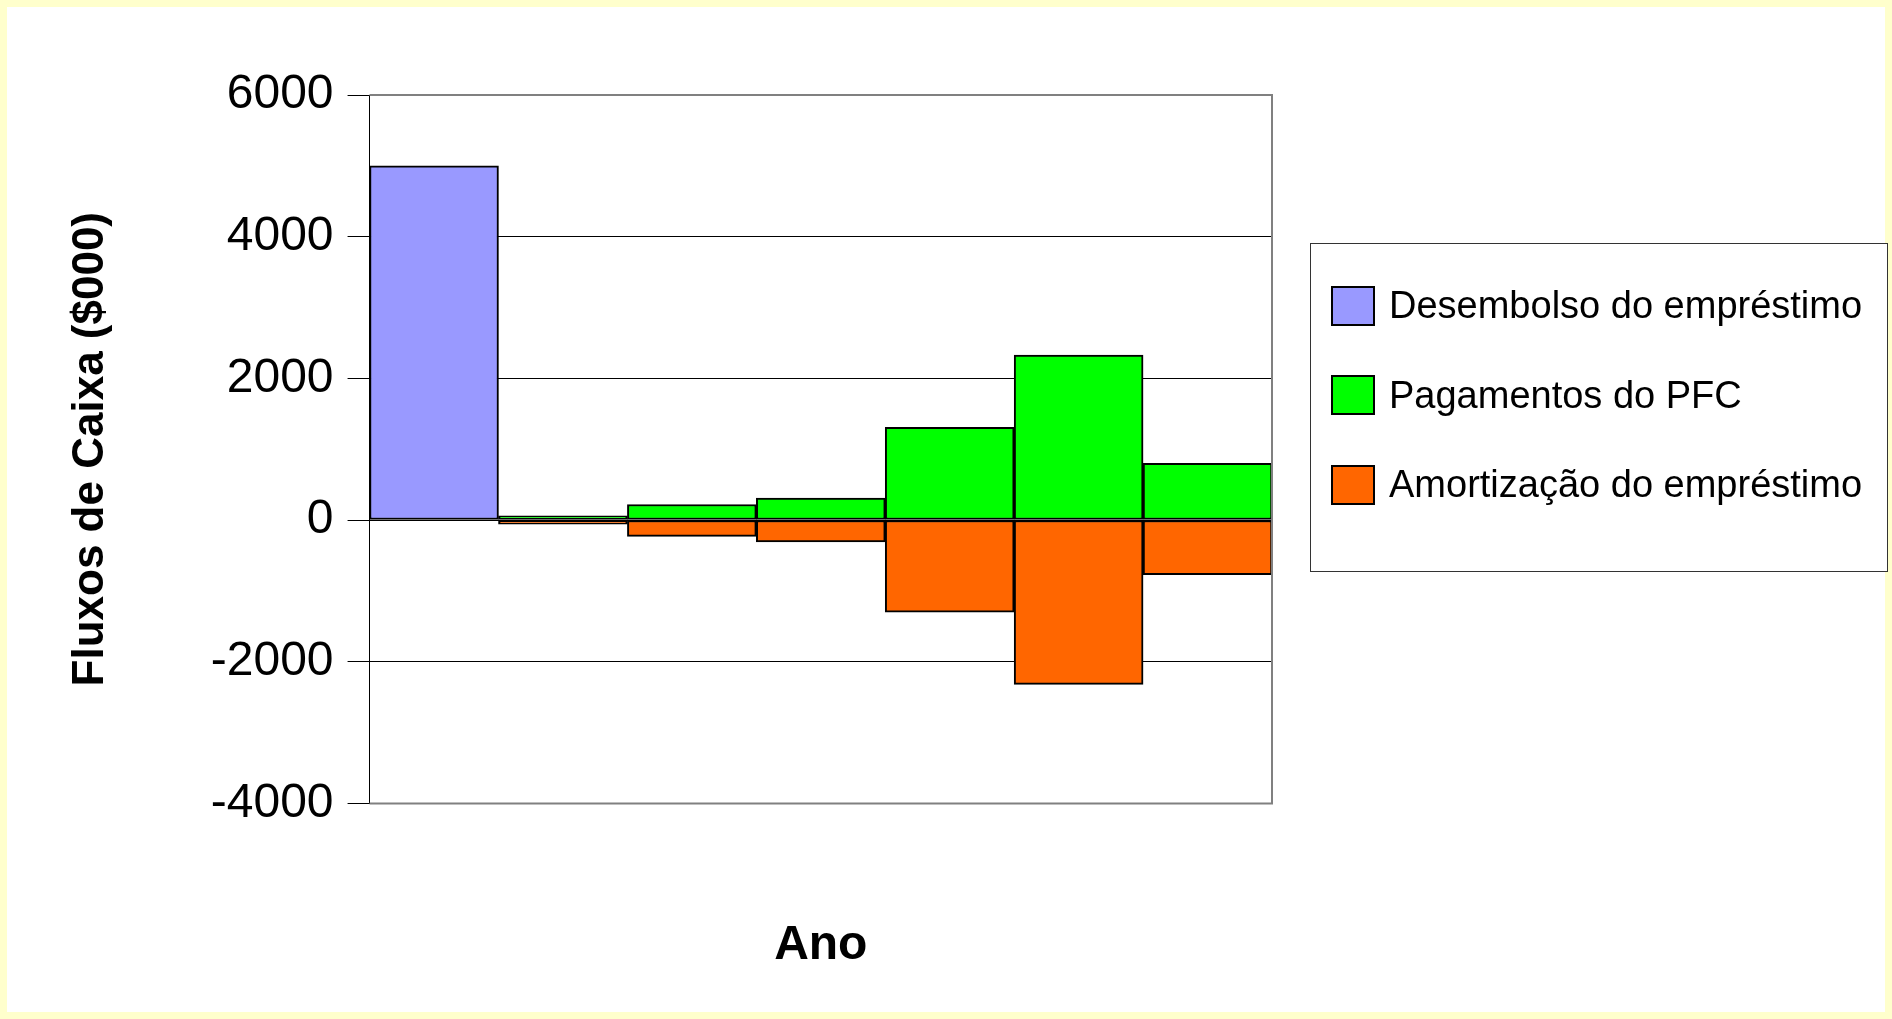 This screenshot has width=1892, height=1019. I want to click on y-tick-label: -4000, so click(272, 800).